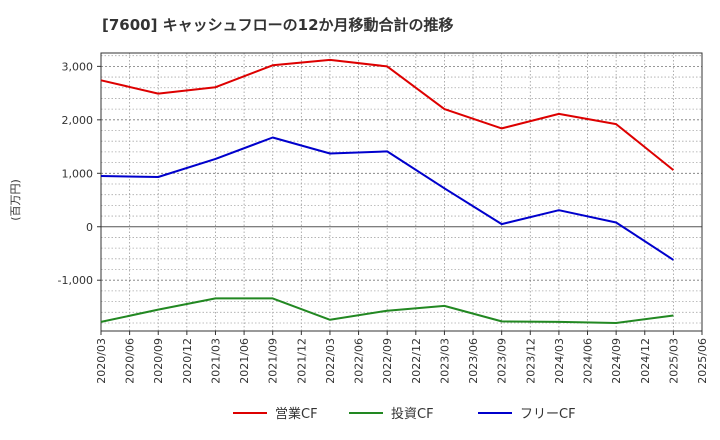 Image resolution: width=720 pixels, height=440 pixels. What do you see at coordinates (215, 361) in the screenshot?
I see `x-tick-label: 2021/03` at bounding box center [215, 361].